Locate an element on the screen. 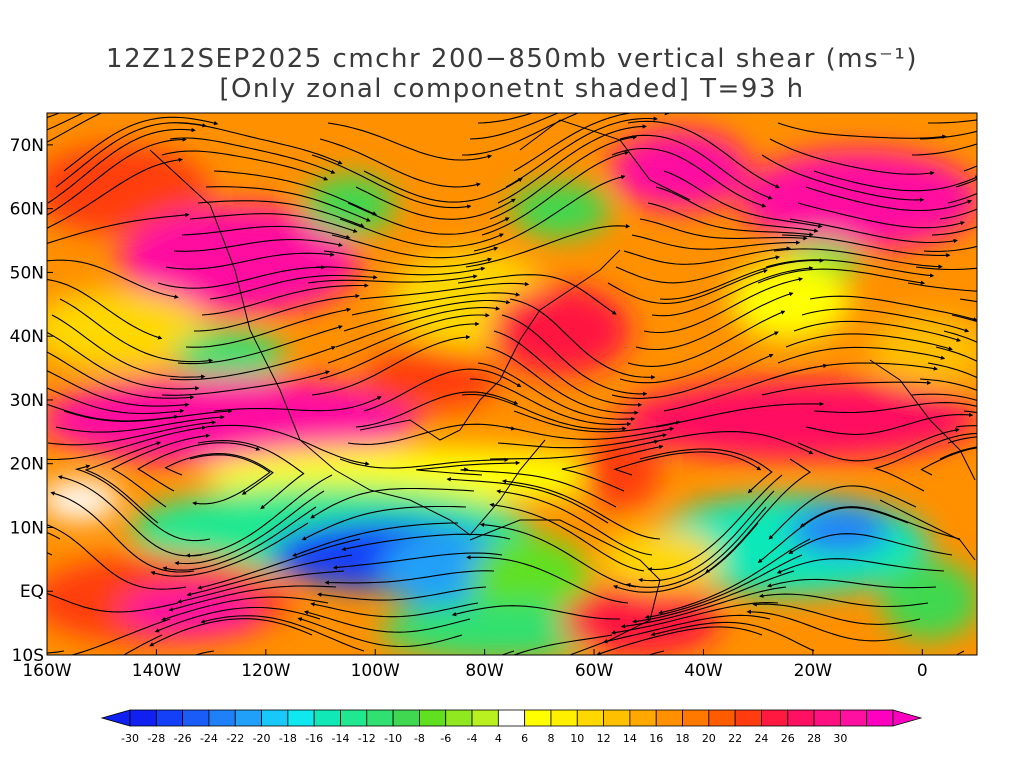 This screenshot has width=1024, height=768. lon-label: 160W is located at coordinates (46, 671).